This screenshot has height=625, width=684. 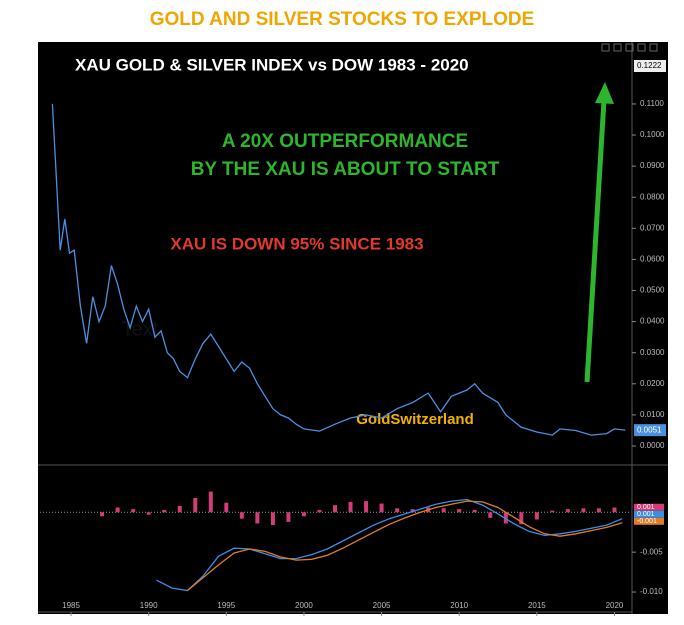 What do you see at coordinates (652, 414) in the screenshot?
I see `y-tick-label: 0.0100` at bounding box center [652, 414].